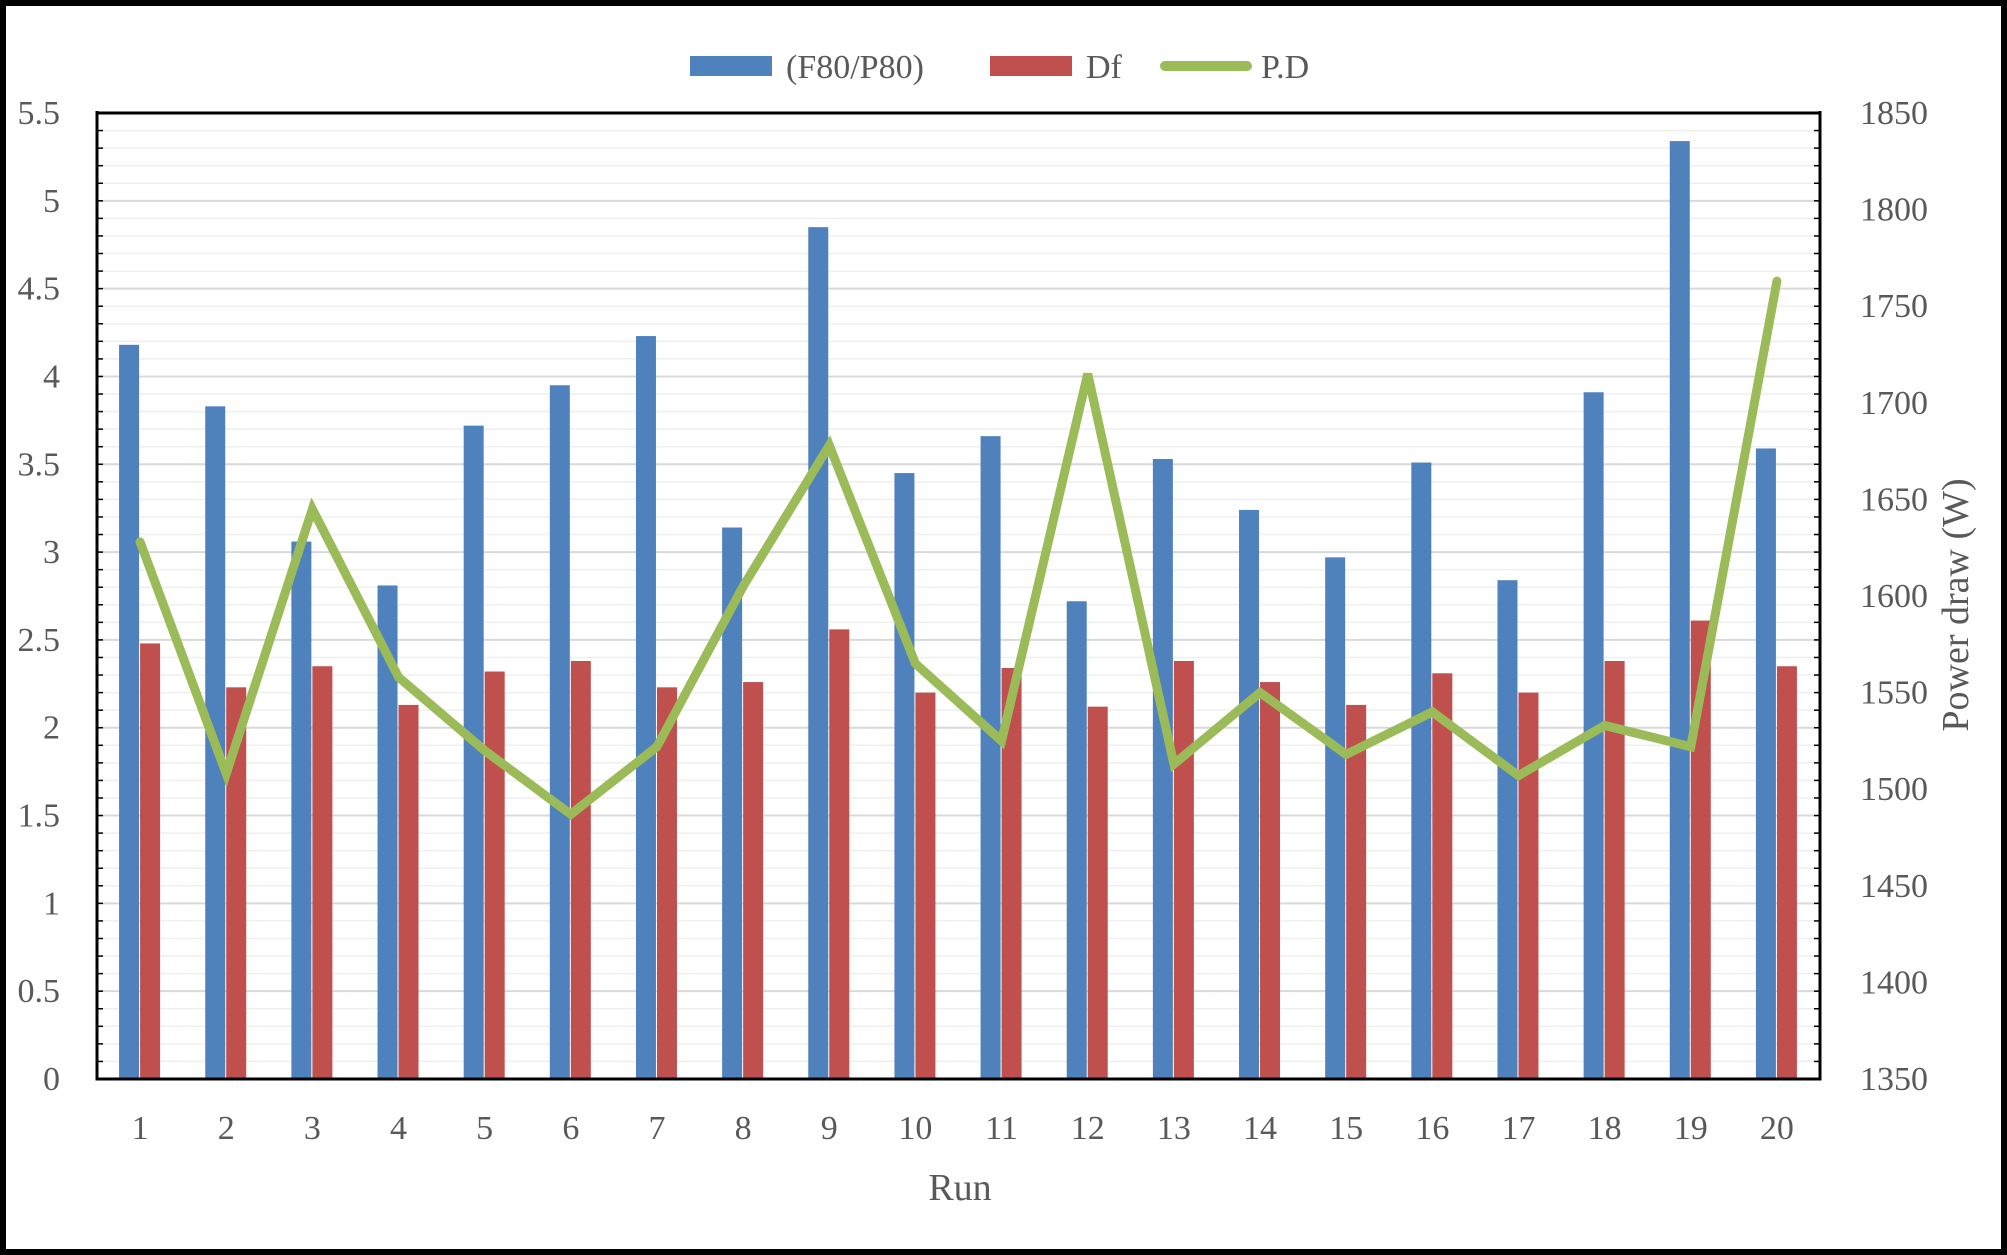 The image size is (2007, 1255). I want to click on legend: (F80/P80) Df P.D, so click(999, 67).